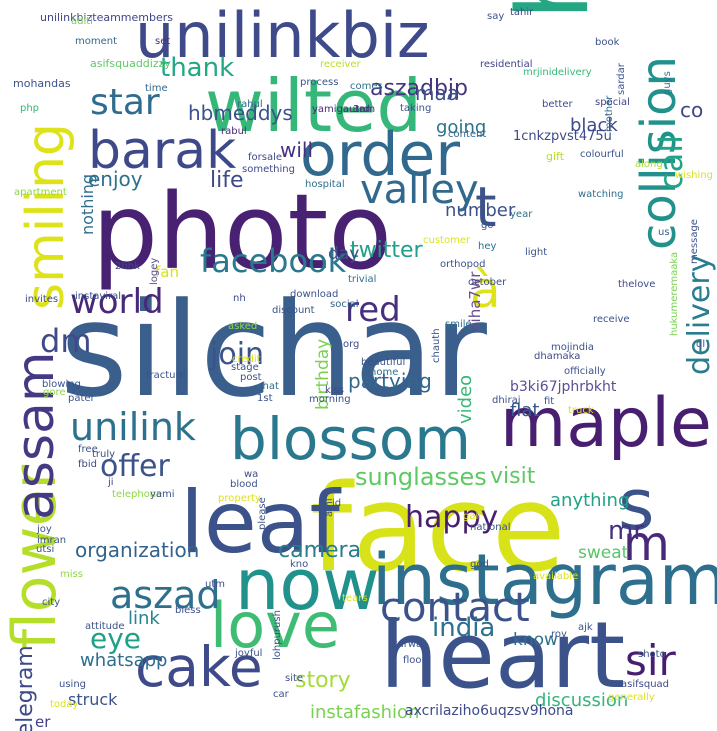  I want to click on word-nh: nh, so click(239, 298).